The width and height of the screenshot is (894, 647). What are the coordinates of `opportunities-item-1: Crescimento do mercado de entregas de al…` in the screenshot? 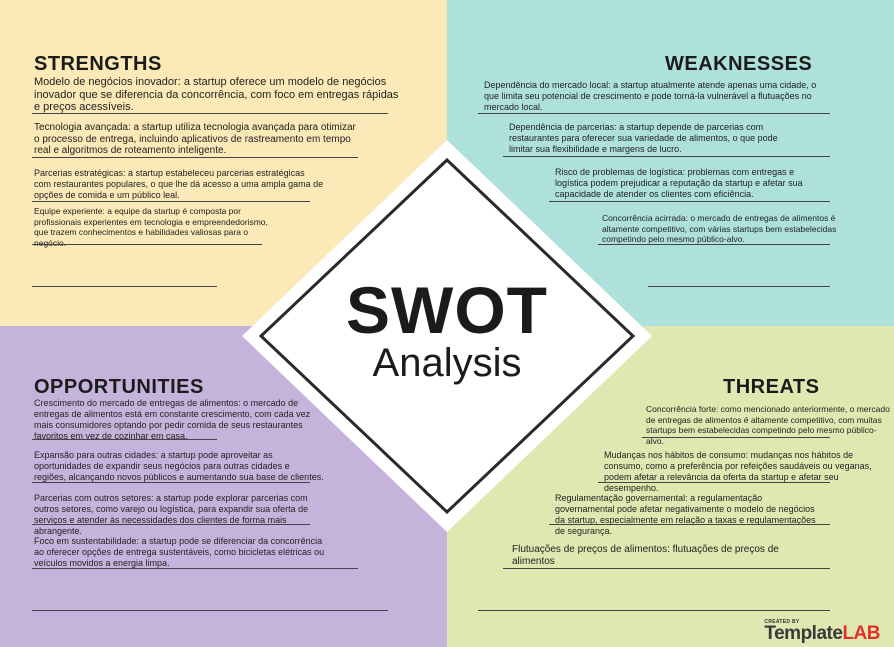 It's located at (172, 419).